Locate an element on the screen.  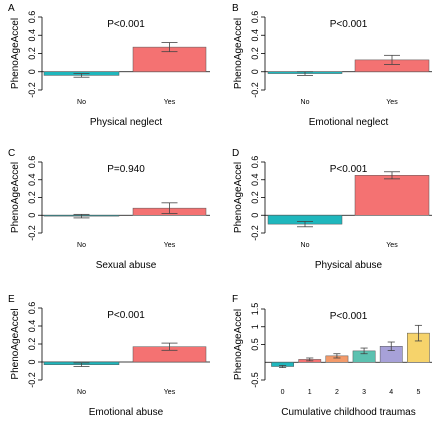
panel-f-x-axis-label: Cumulative childhood traumas is located at coordinates (348, 412).